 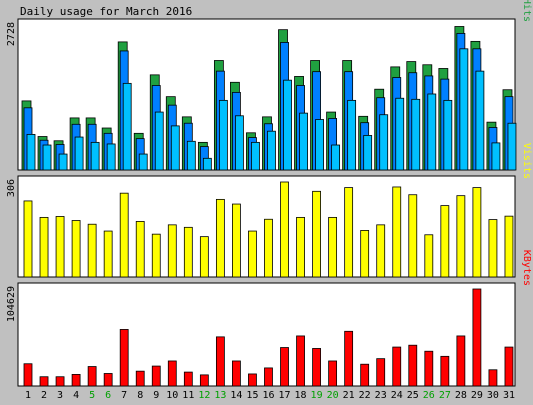 I want to click on legend-kbytes: KBytes, so click(x=526, y=268).